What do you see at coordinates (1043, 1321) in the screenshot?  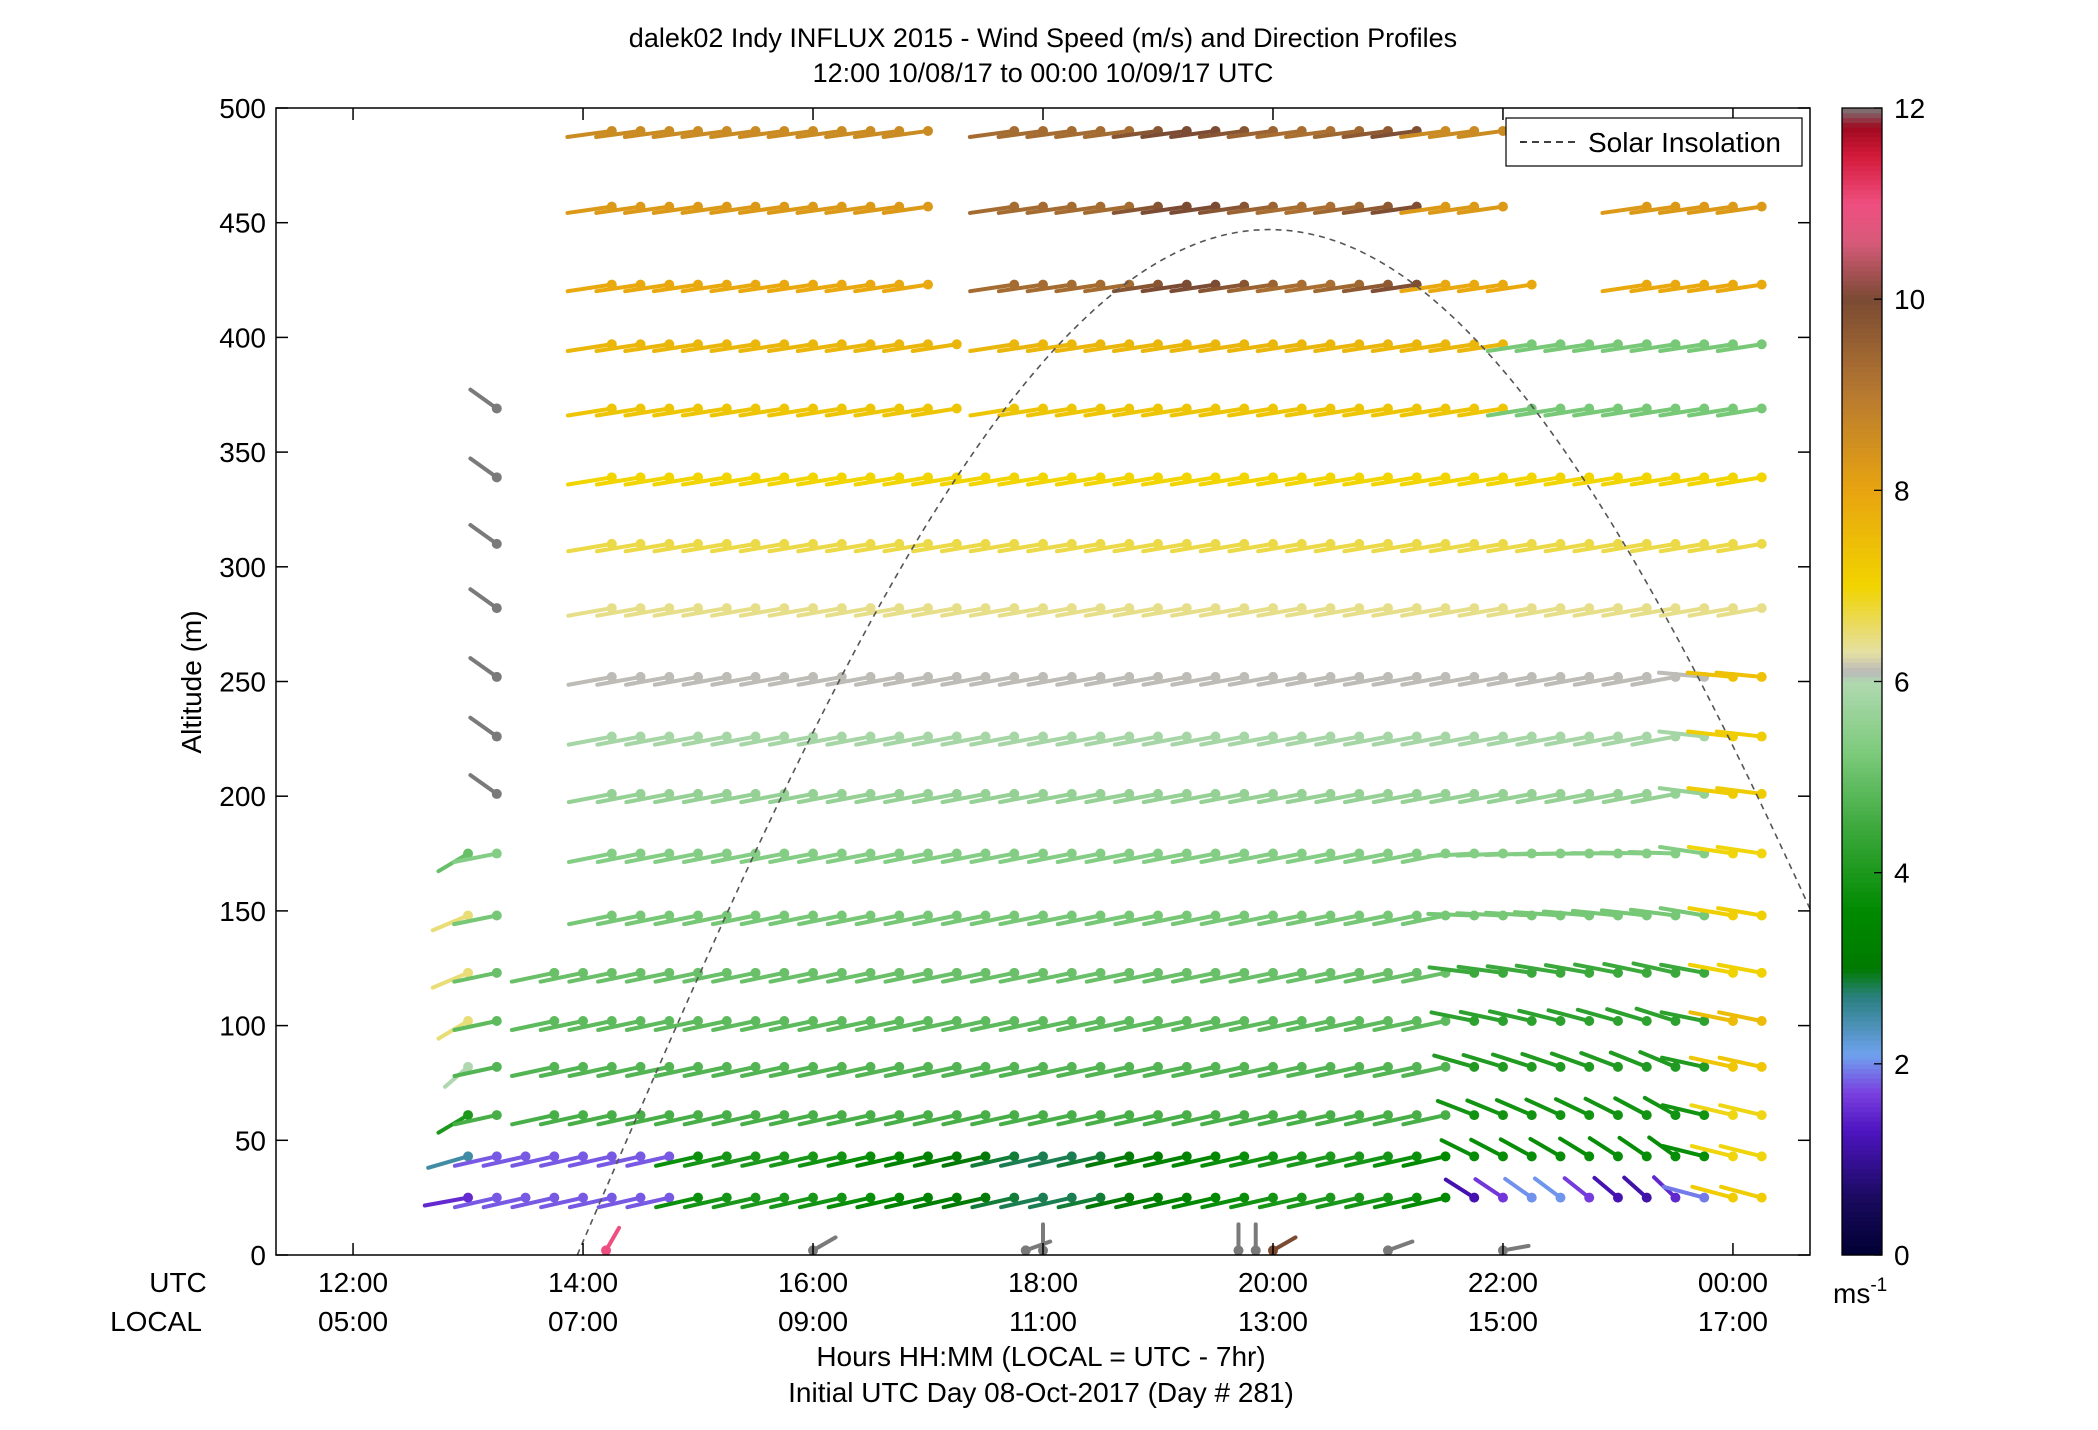 I see `x-tick-label-local: 11:00` at bounding box center [1043, 1321].